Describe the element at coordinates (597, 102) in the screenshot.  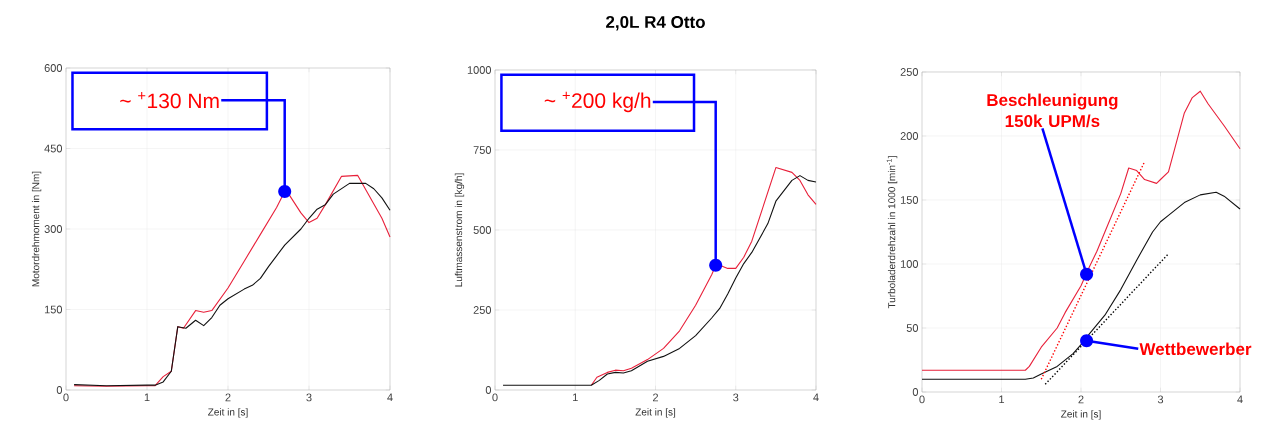
I see `annotation: ~ $^{+}$200 kg/h` at that location.